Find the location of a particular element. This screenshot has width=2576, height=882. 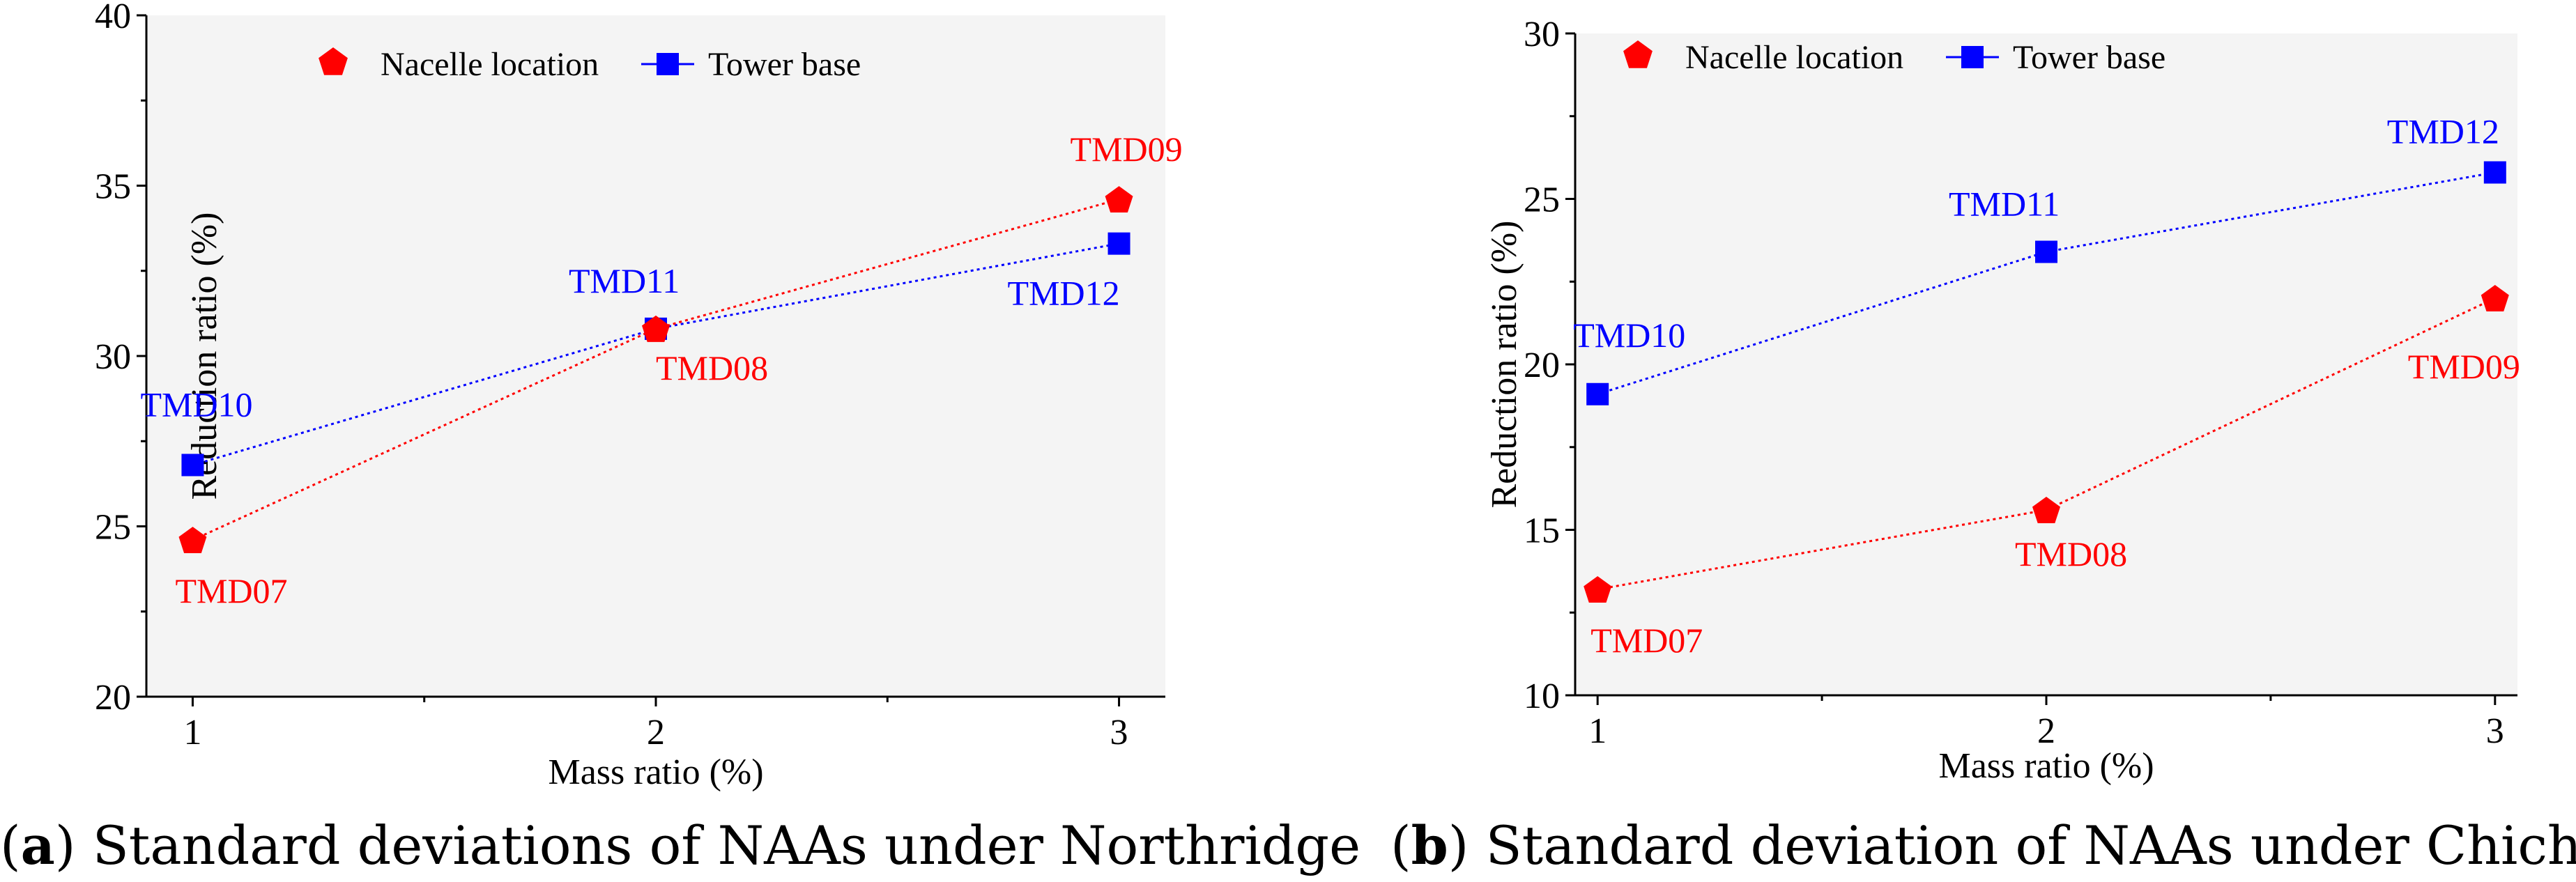

y-tick-label: 10 is located at coordinates (1542, 696).